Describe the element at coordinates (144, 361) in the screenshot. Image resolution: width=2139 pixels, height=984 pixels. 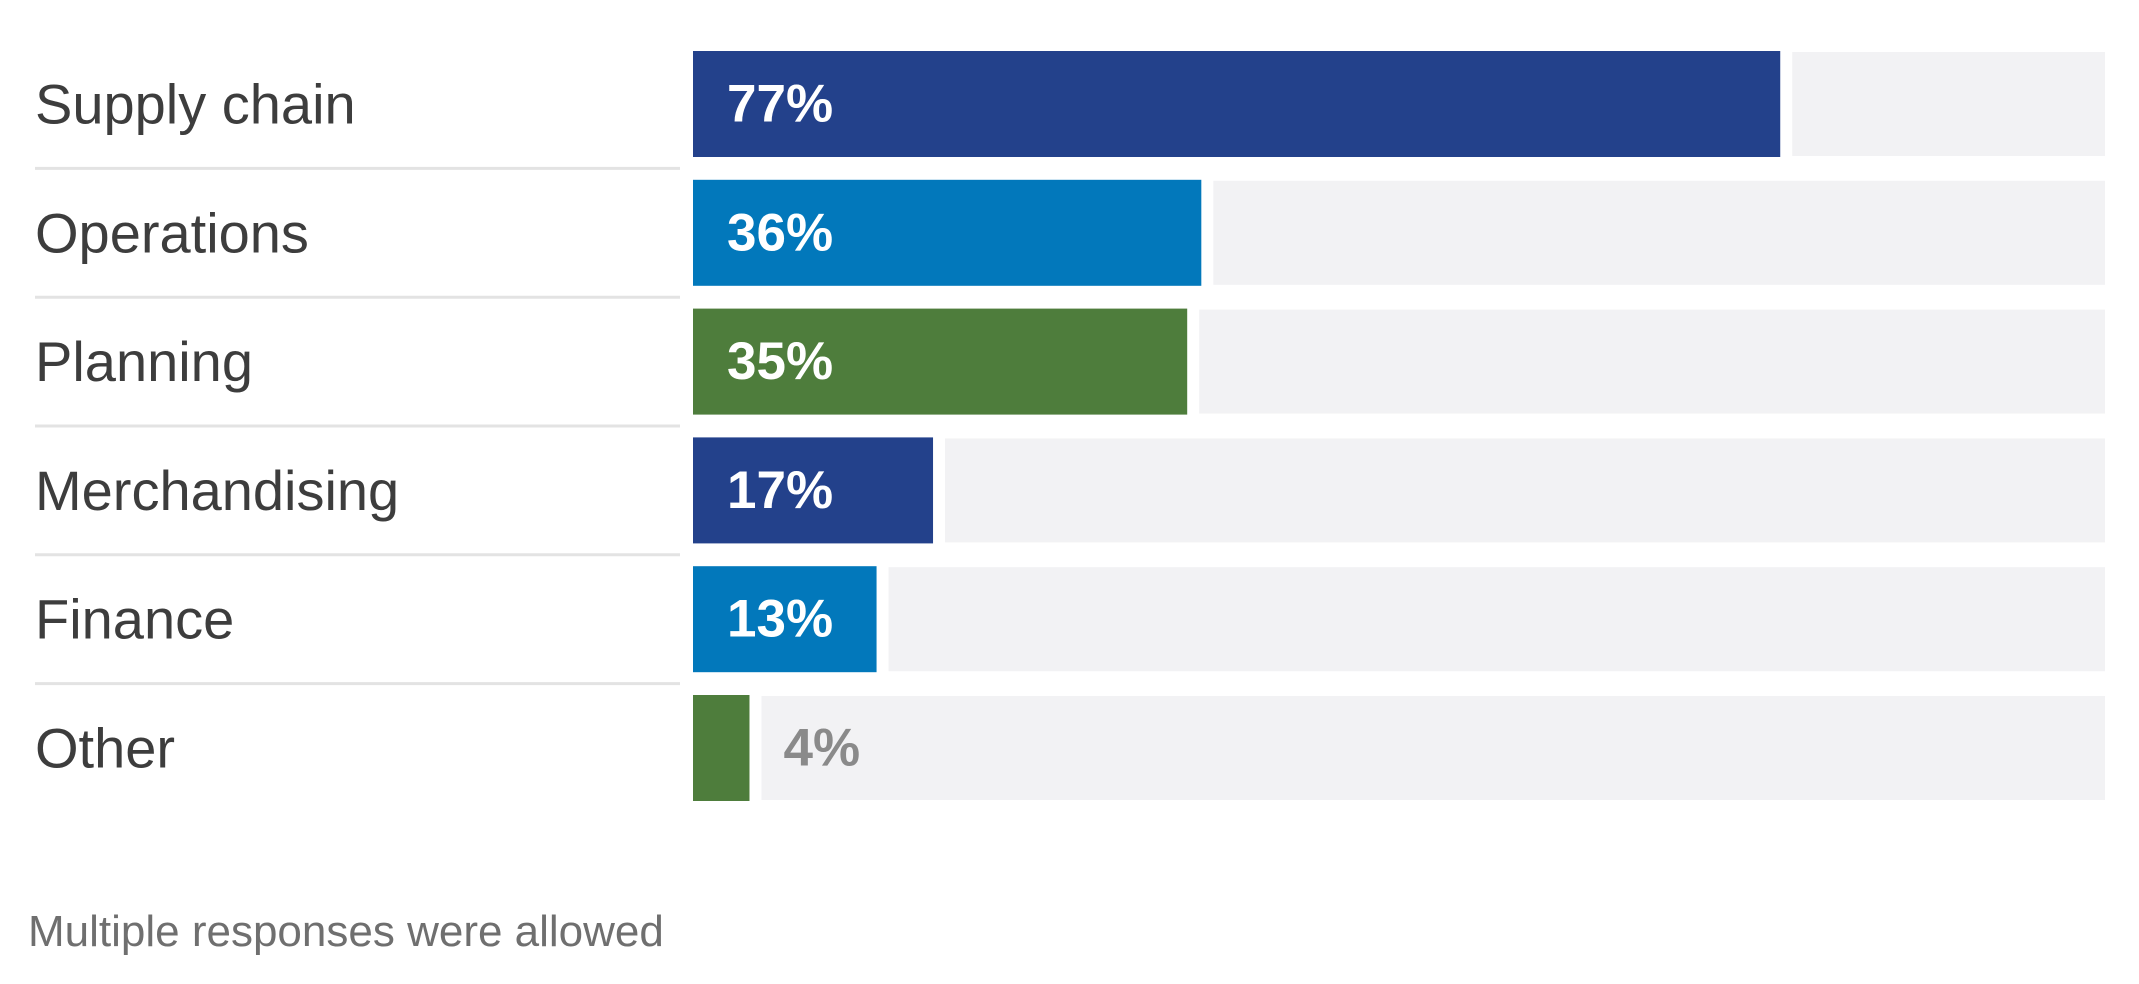
I see `category-label: Planning` at that location.